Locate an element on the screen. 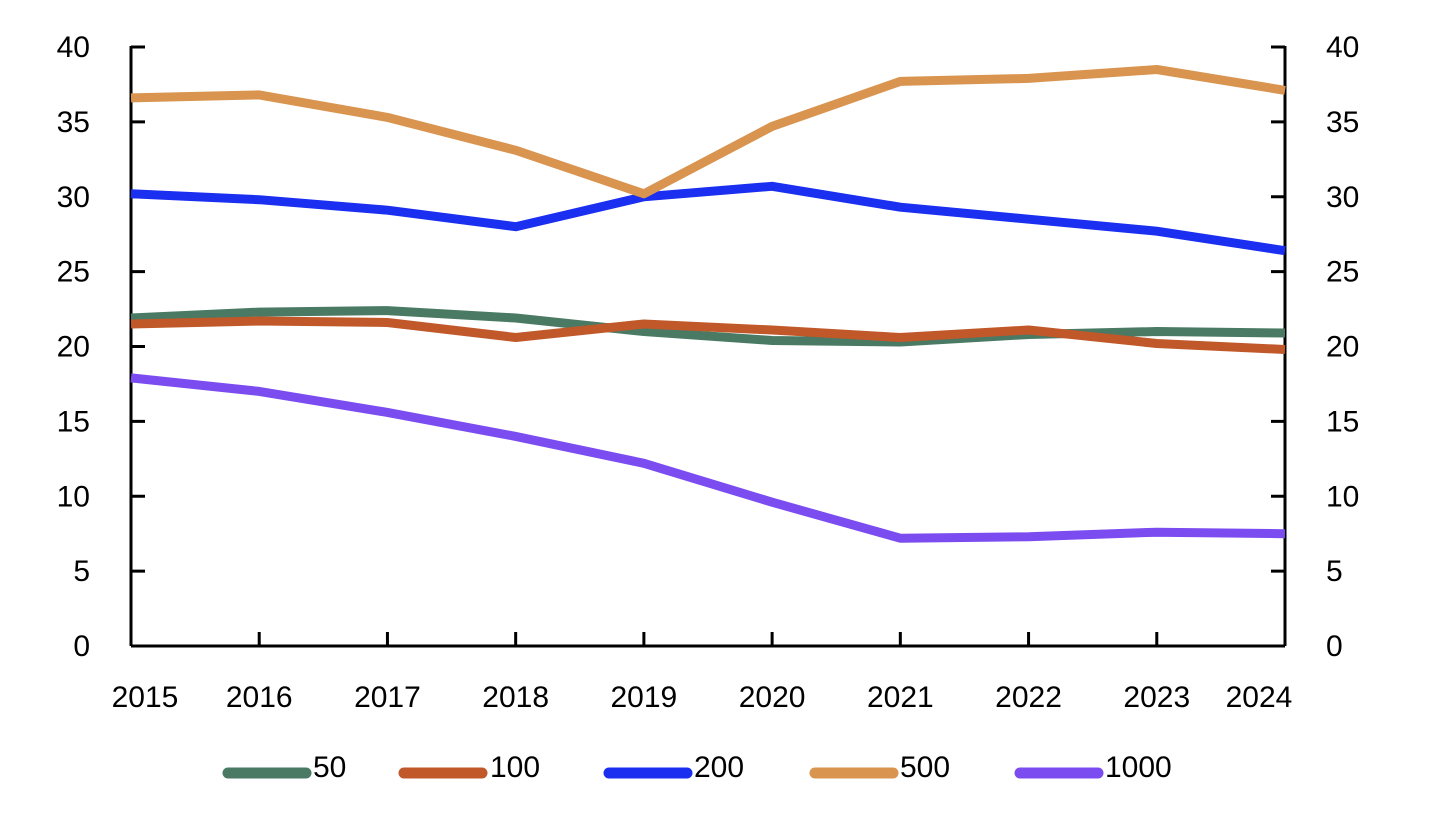 The width and height of the screenshot is (1445, 815). y-tick-label-right: 40 is located at coordinates (1342, 47).